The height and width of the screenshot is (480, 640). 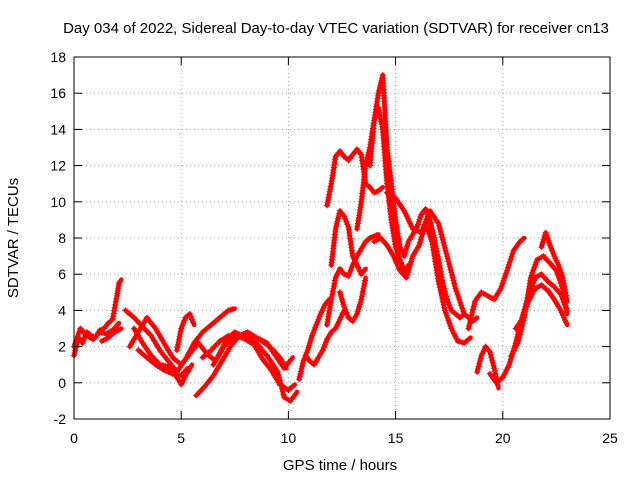 What do you see at coordinates (62, 238) in the screenshot?
I see `y-tick-label: 8` at bounding box center [62, 238].